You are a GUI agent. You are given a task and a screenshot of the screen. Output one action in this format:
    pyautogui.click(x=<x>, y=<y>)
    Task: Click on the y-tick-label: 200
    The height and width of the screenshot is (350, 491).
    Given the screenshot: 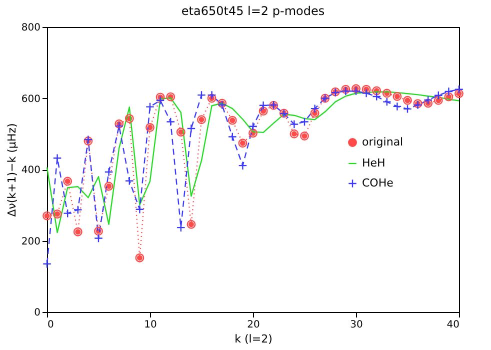 What is the action you would take?
    pyautogui.click(x=30, y=242)
    